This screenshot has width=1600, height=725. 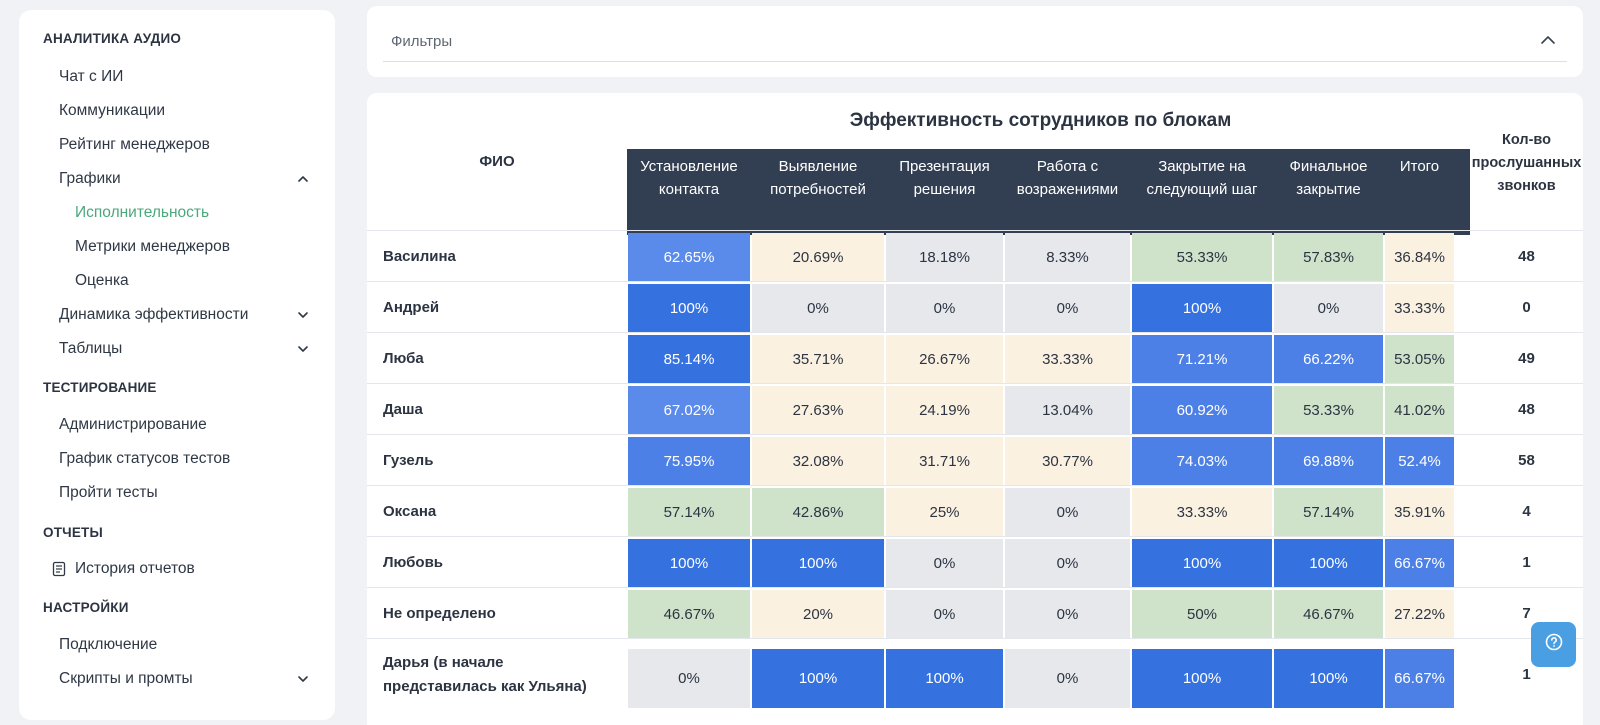 What do you see at coordinates (689, 359) in the screenshot?
I see `score-cell: 85.14%` at bounding box center [689, 359].